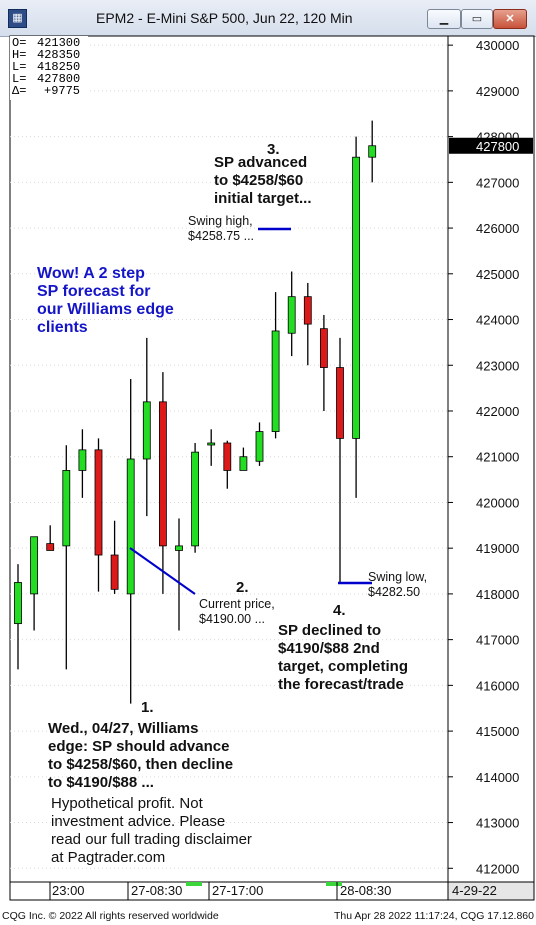 The width and height of the screenshot is (536, 925). What do you see at coordinates (68, 890) in the screenshot?
I see `time-label-1: 23:00` at bounding box center [68, 890].